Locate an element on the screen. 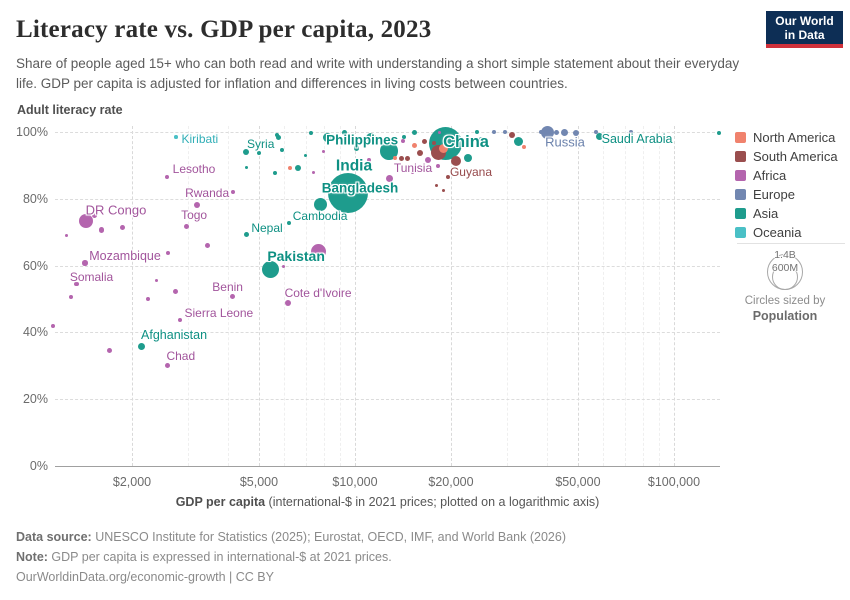 Image resolution: width=850 pixels, height=600 pixels. data-point-somalia is located at coordinates (76, 284).